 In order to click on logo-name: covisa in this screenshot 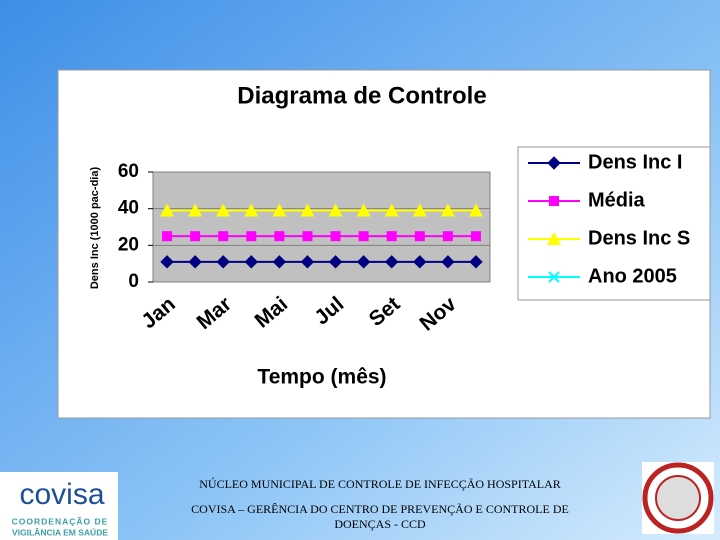, I will do `click(61, 494)`.